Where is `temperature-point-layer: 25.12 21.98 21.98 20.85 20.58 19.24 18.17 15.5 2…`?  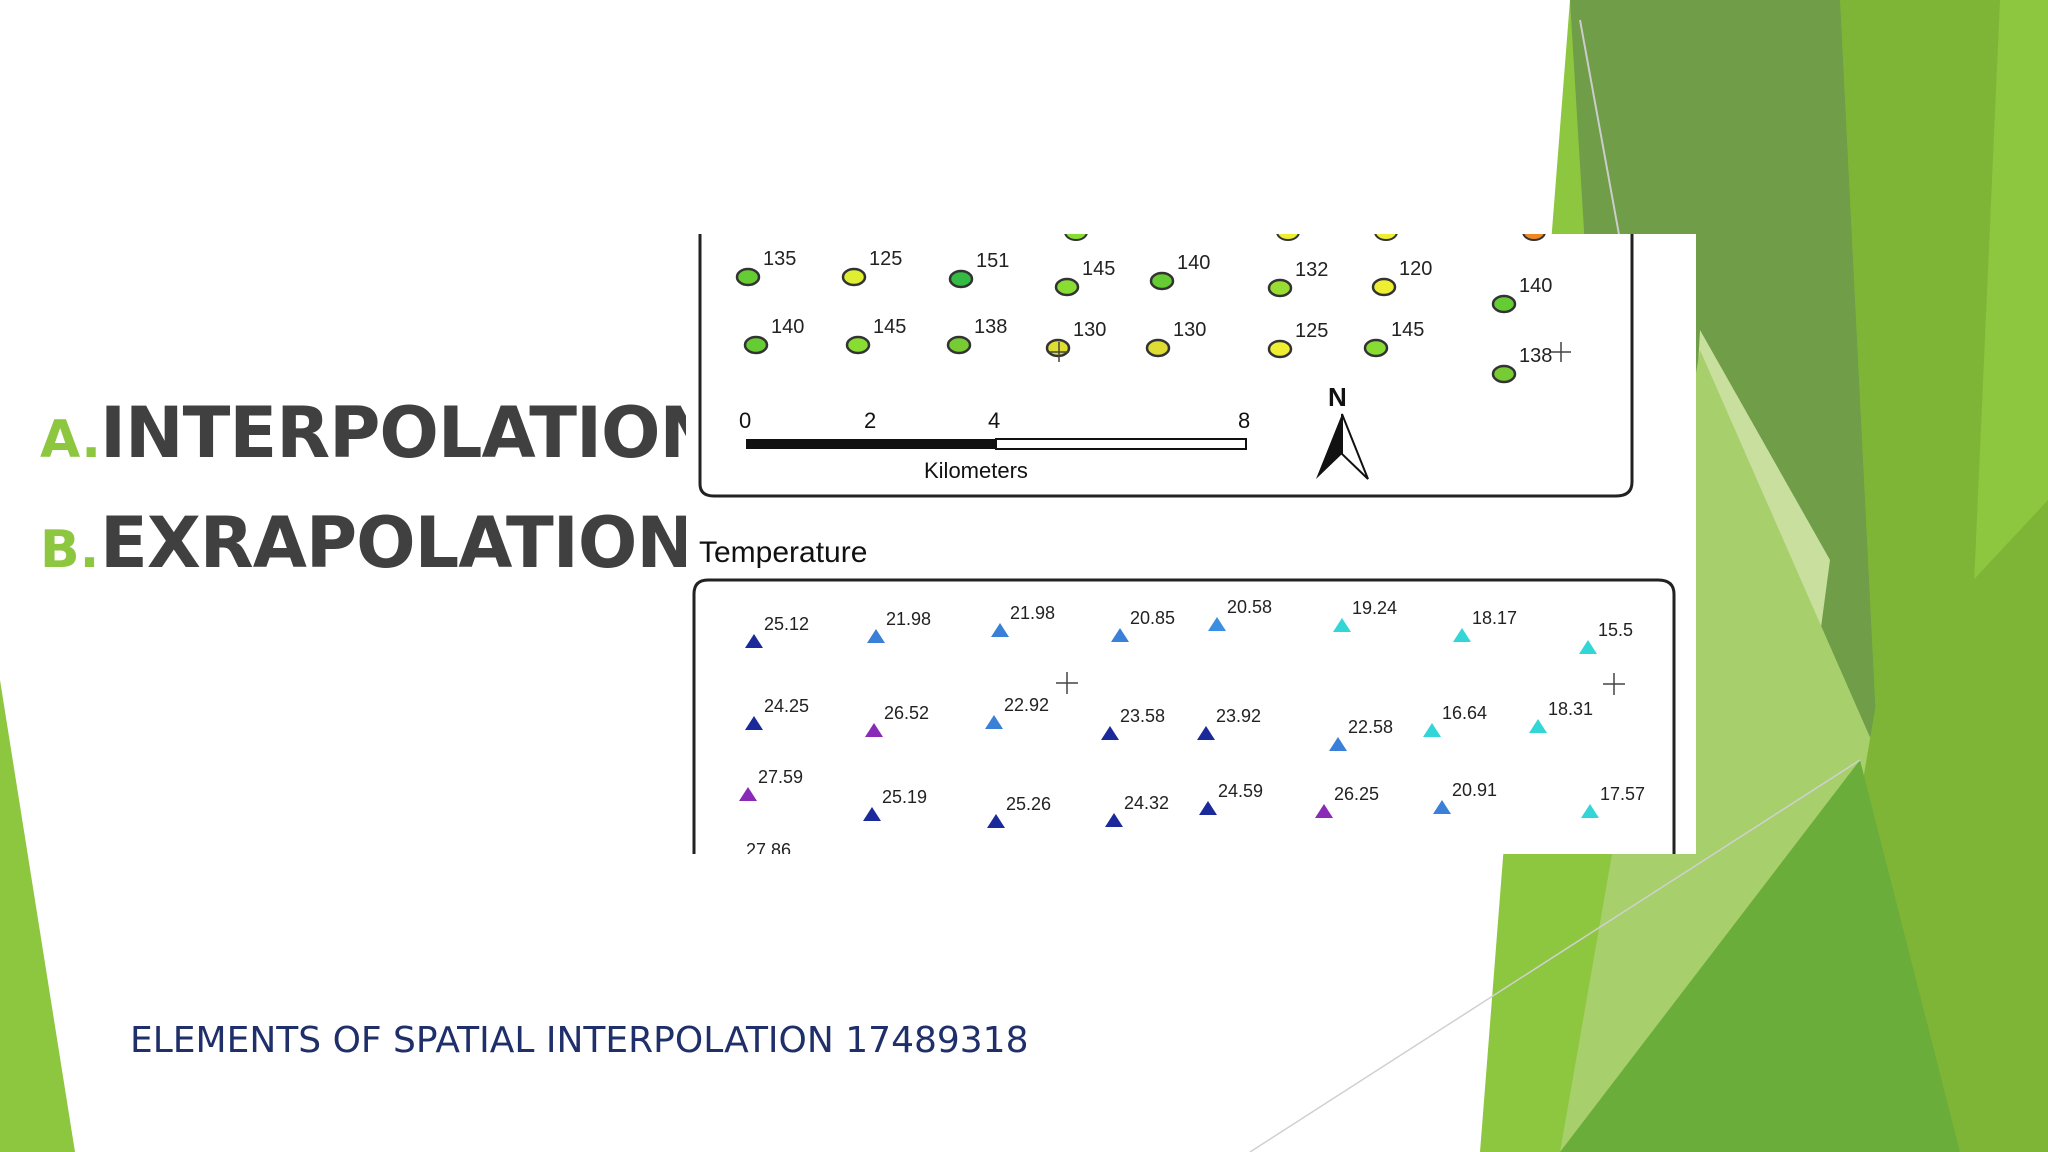 temperature-point-layer: 25.12 21.98 21.98 20.85 20.58 19.24 18.17 15.5 2… is located at coordinates (1192, 712).